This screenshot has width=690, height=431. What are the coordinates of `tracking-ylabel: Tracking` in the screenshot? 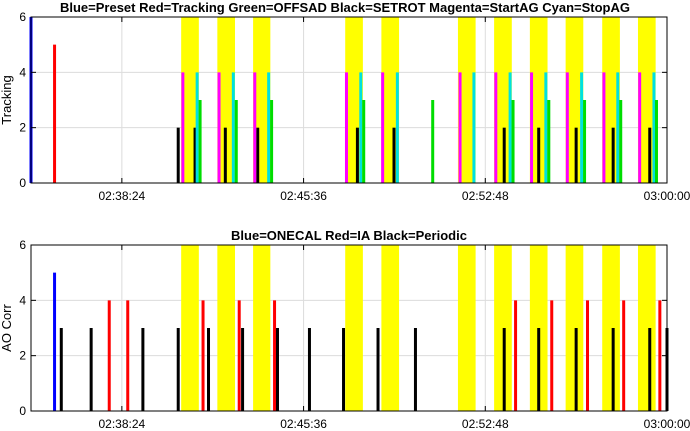 It's located at (7, 99).